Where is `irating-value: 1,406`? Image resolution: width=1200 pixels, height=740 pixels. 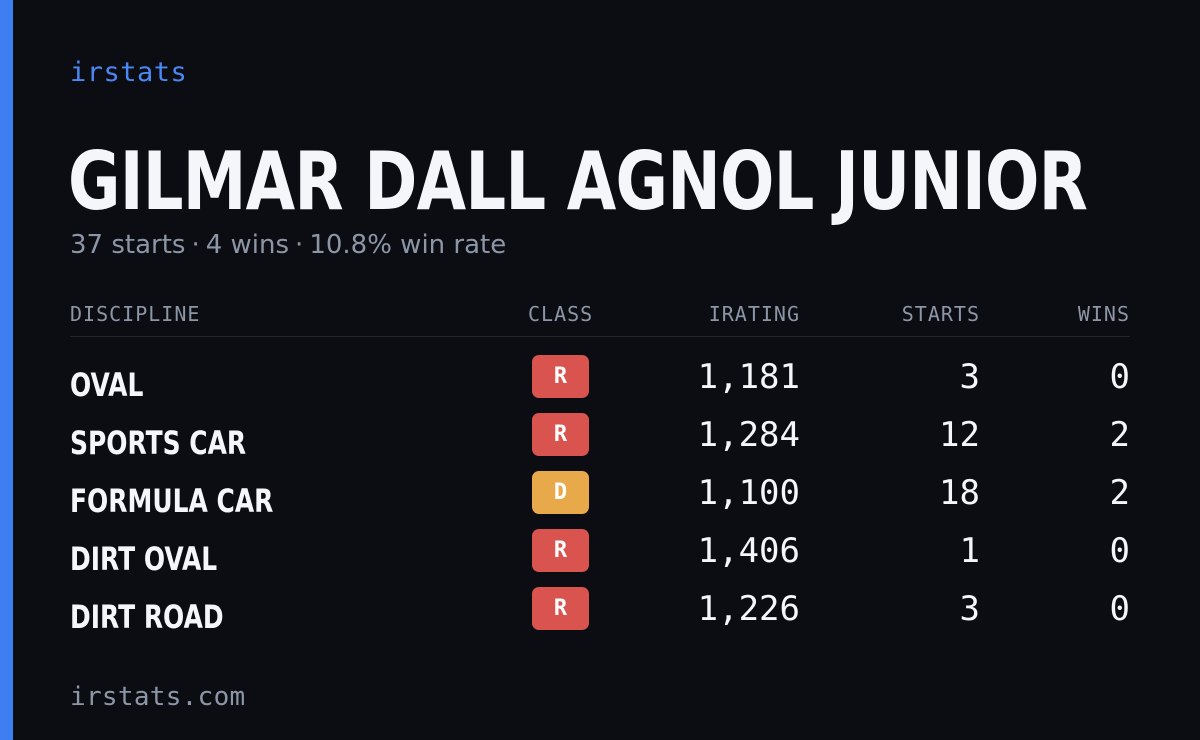
irating-value: 1,406 is located at coordinates (748, 551).